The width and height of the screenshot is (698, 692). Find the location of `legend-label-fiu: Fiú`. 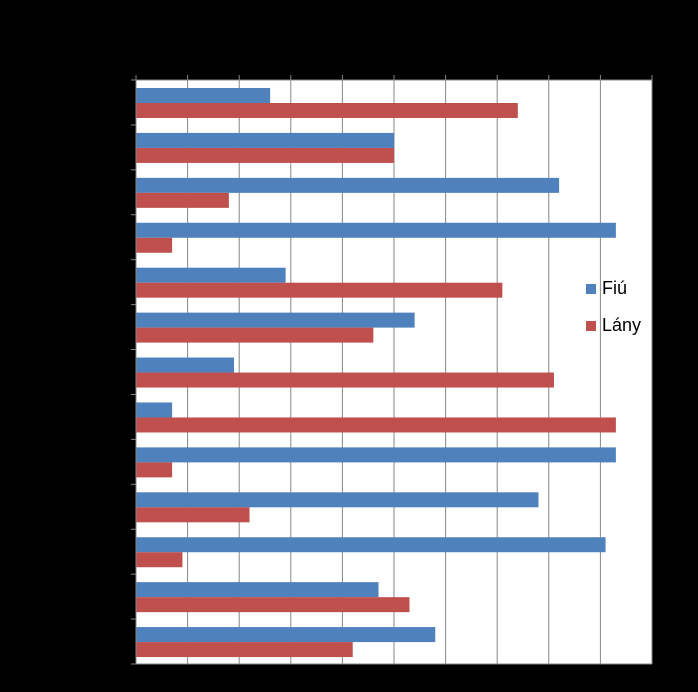

legend-label-fiu: Fiú is located at coordinates (615, 288).